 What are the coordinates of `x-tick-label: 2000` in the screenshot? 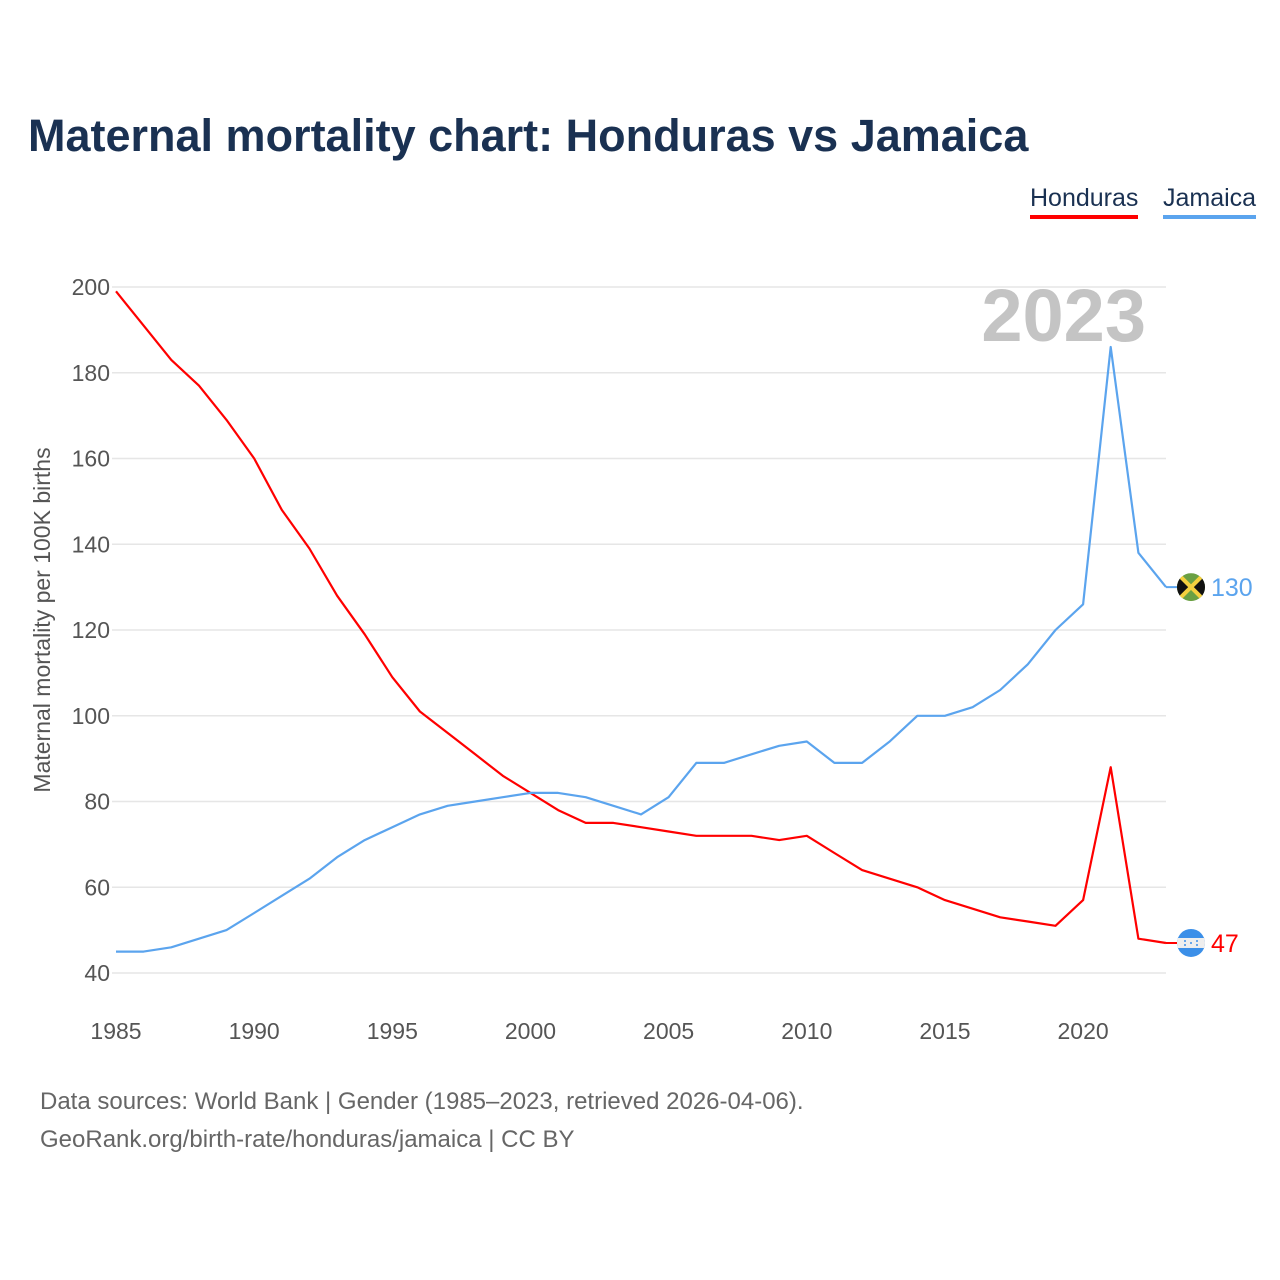 It's located at (530, 1031).